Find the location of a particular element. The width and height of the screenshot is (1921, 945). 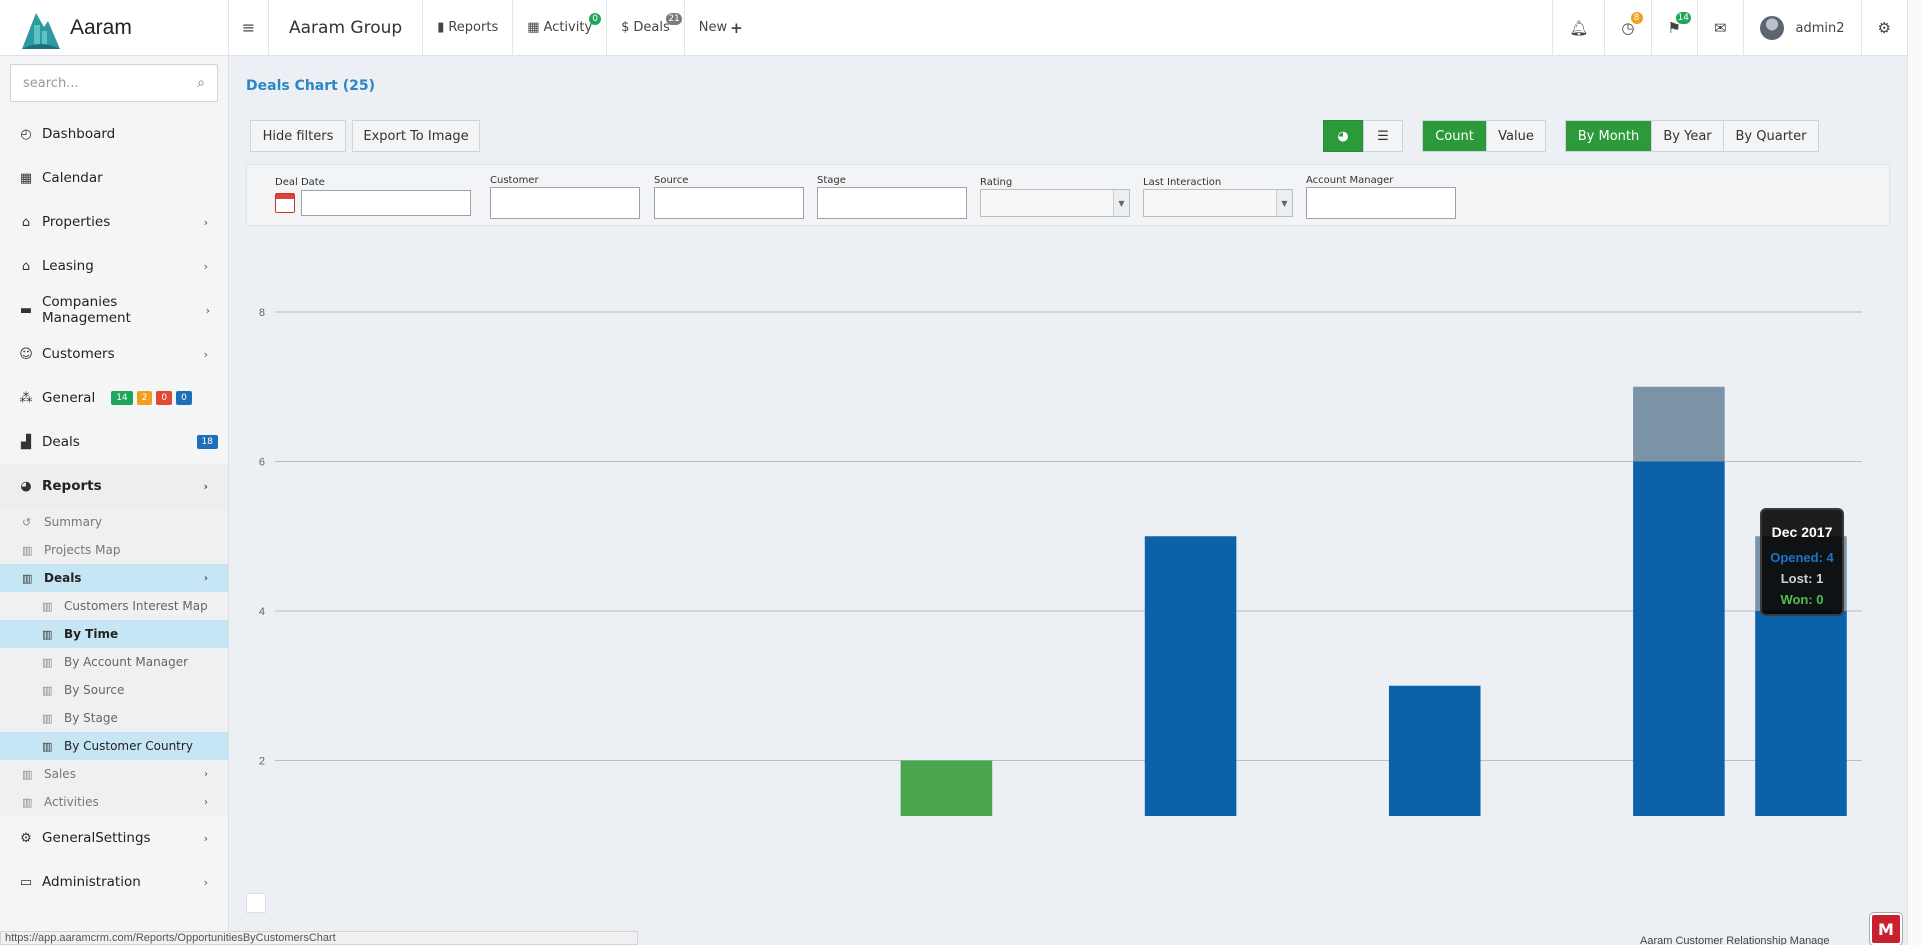

sidebar-item-label: Administration is located at coordinates (91, 882).